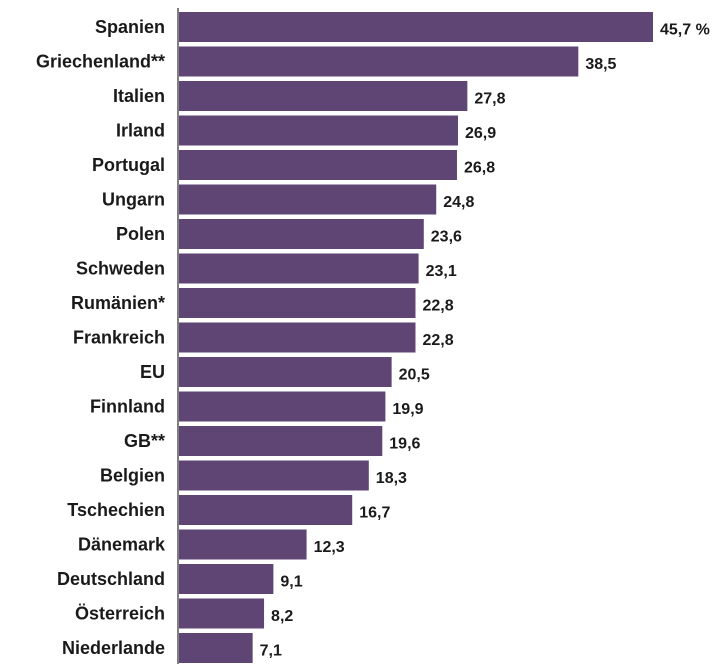 Image resolution: width=712 pixels, height=664 pixels. I want to click on value-label-2: 27,8, so click(489, 99).